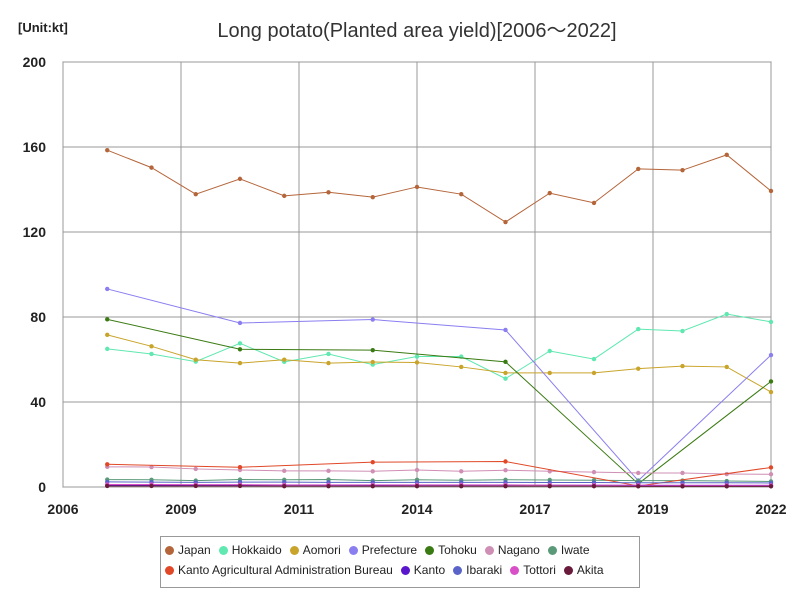 The width and height of the screenshot is (800, 600). Describe the element at coordinates (42, 487) in the screenshot. I see `y-tick-label: 0` at that location.